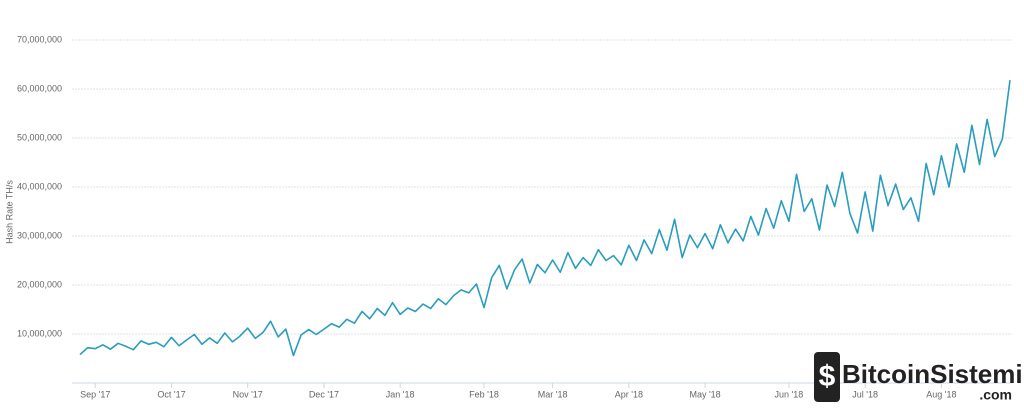  What do you see at coordinates (39, 88) in the screenshot?
I see `y-tick-label: 60,000,000` at bounding box center [39, 88].